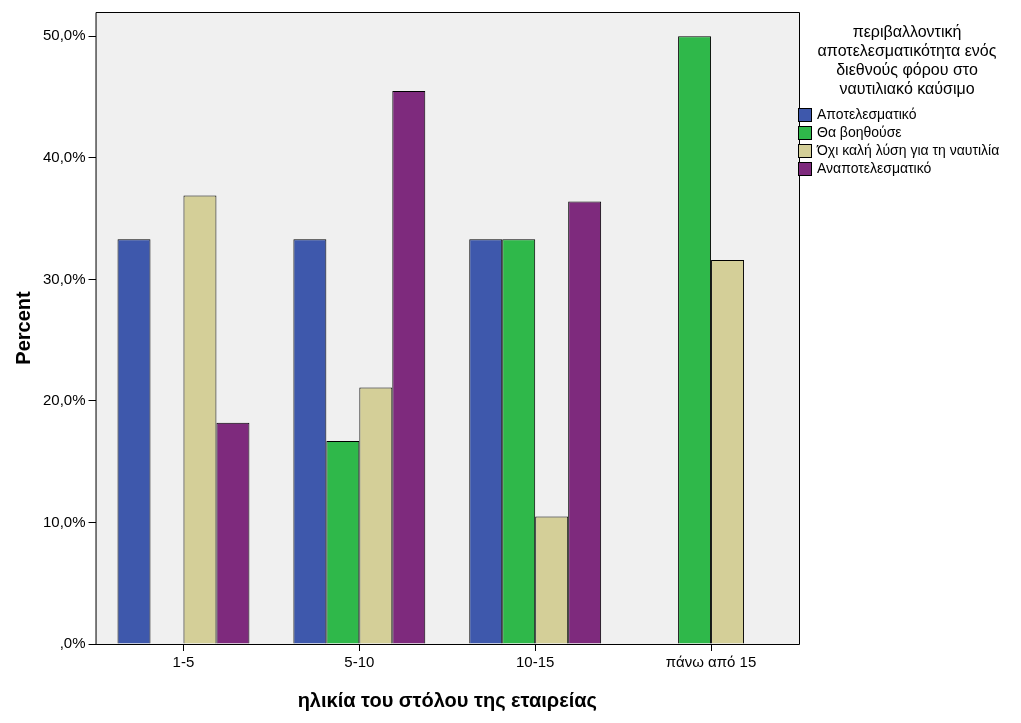  Describe the element at coordinates (183, 662) in the screenshot. I see `x-tick-label: 1-5` at that location.